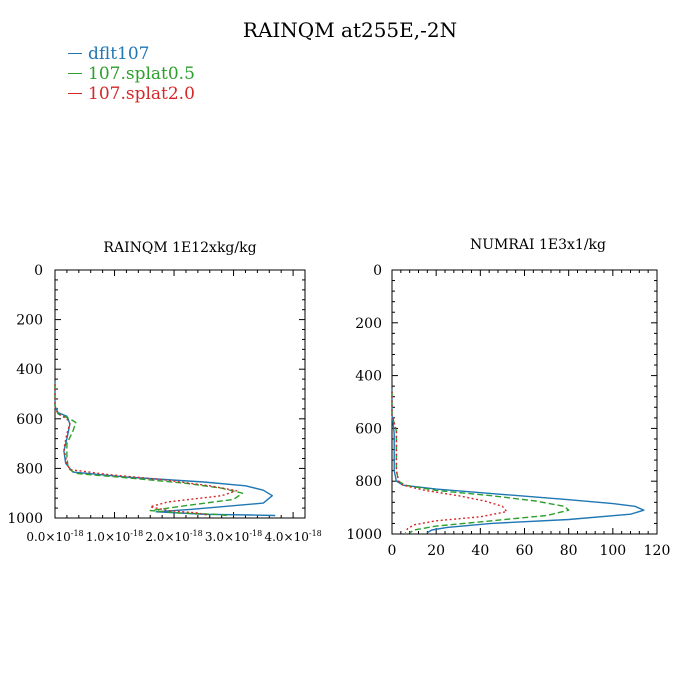  I want to click on plot-frame, so click(524, 402).